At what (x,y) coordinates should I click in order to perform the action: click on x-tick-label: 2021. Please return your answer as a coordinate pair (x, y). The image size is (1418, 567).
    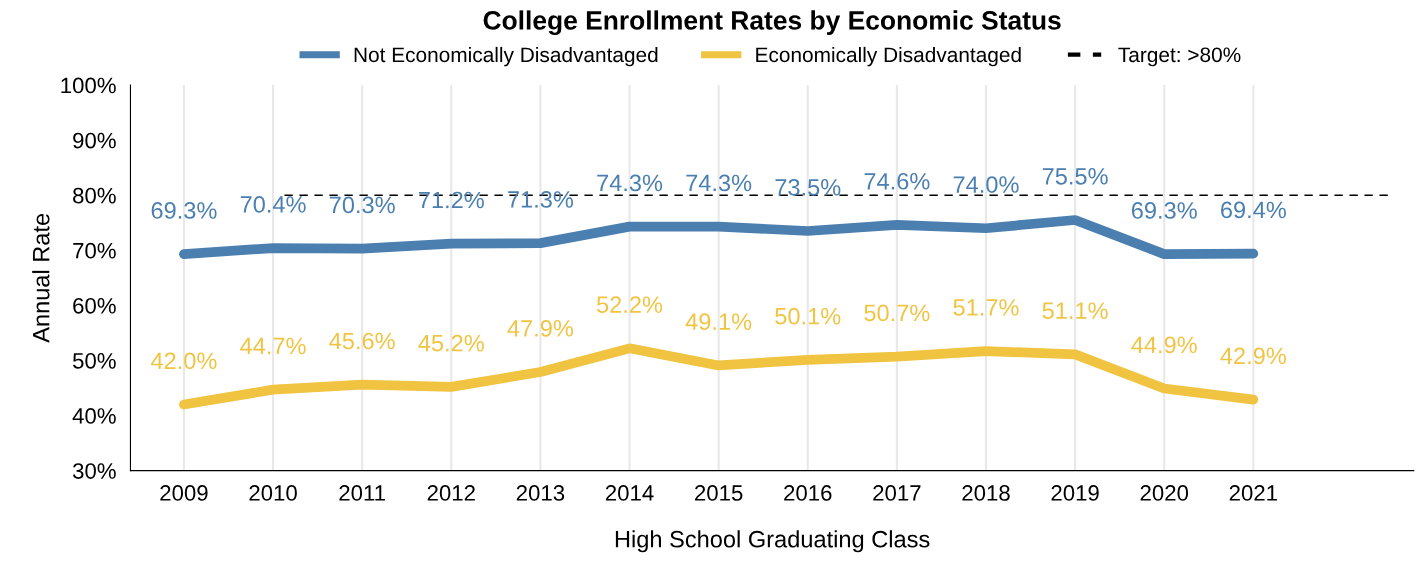
    Looking at the image, I should click on (1253, 493).